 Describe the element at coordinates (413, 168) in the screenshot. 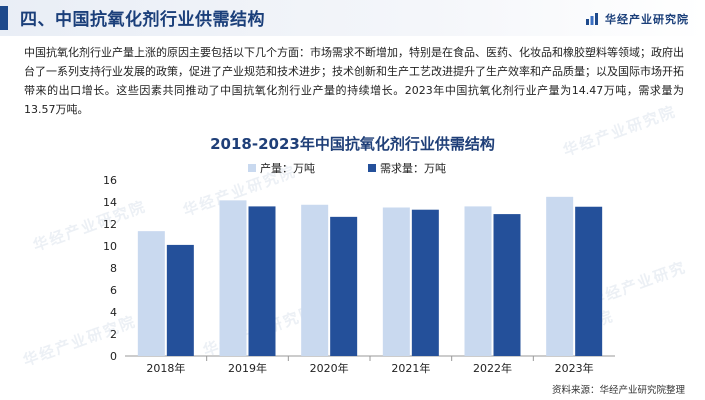

I see `legend-label: 需求量：万吨` at that location.